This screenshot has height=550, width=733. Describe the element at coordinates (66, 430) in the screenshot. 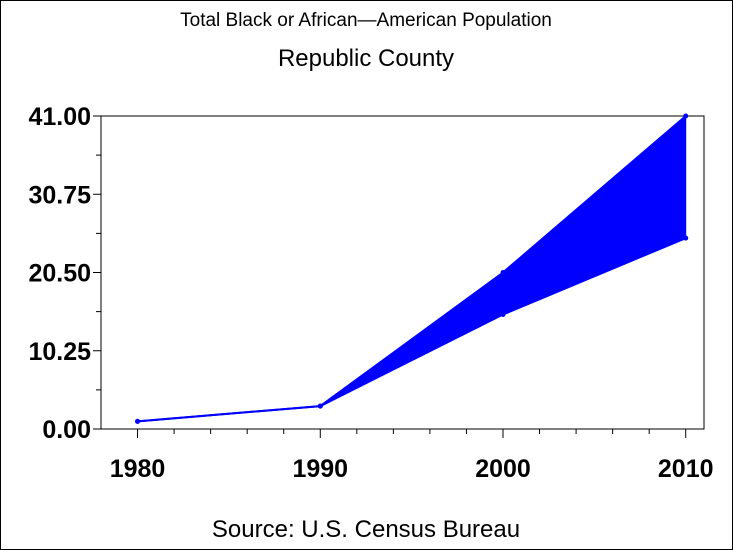

I see `y-tick-label: 0.00` at that location.